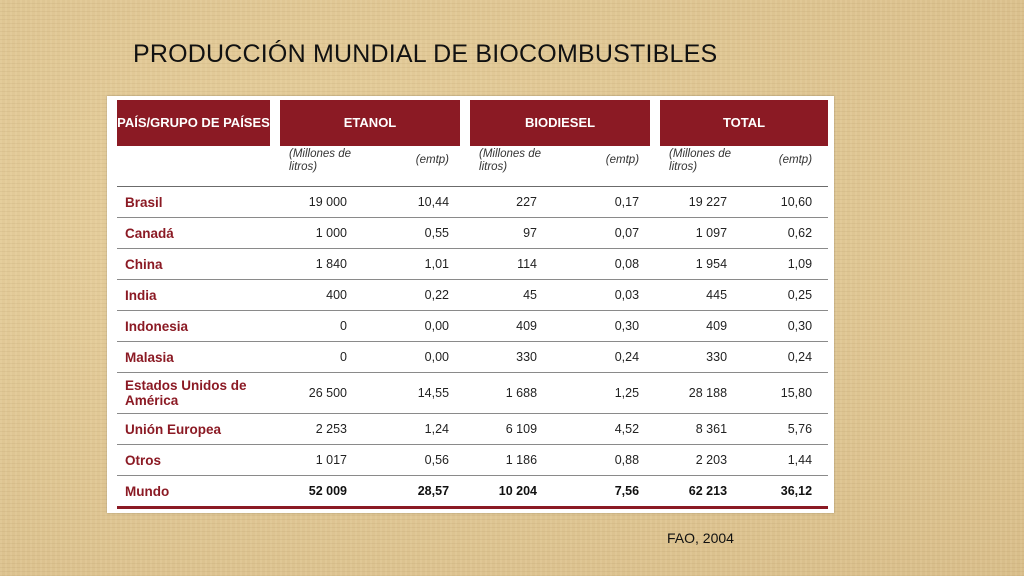  What do you see at coordinates (509, 357) in the screenshot?
I see `biodiesel-volume: 330` at bounding box center [509, 357].